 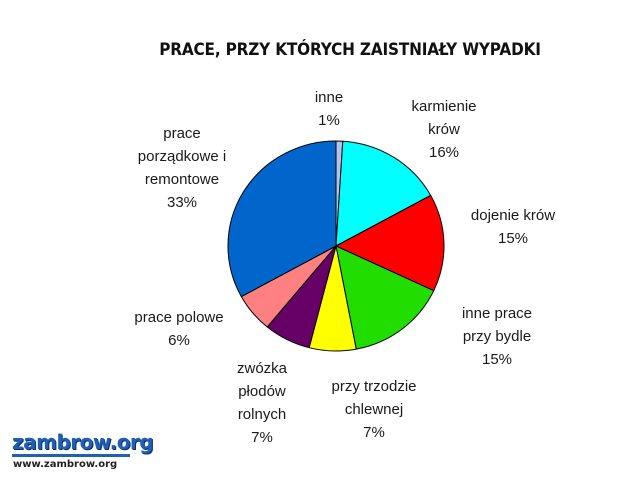 I want to click on slice-label-line: remontowe, so click(x=182, y=179).